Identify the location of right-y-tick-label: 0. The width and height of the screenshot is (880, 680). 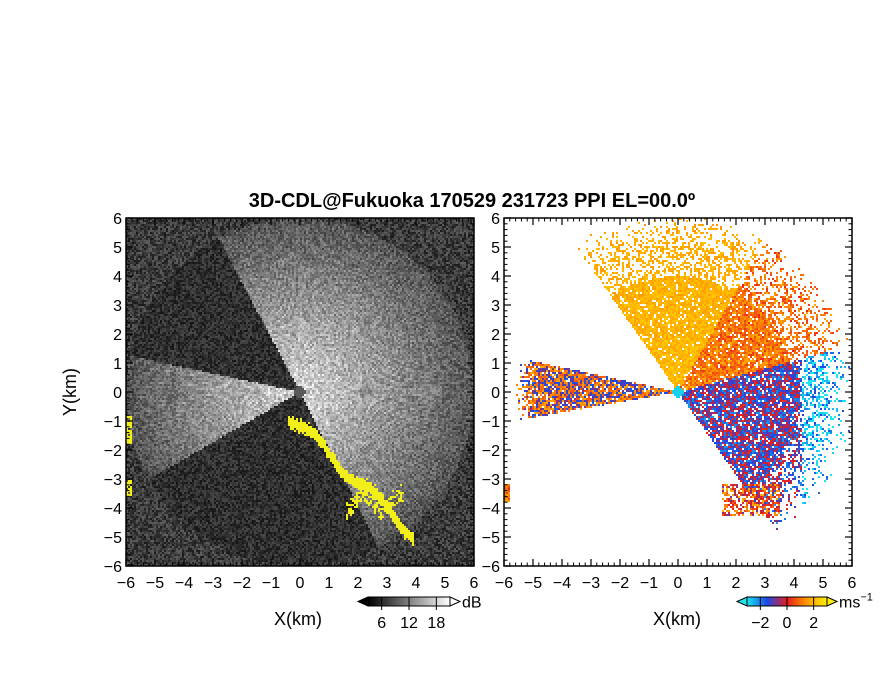
(495, 393).